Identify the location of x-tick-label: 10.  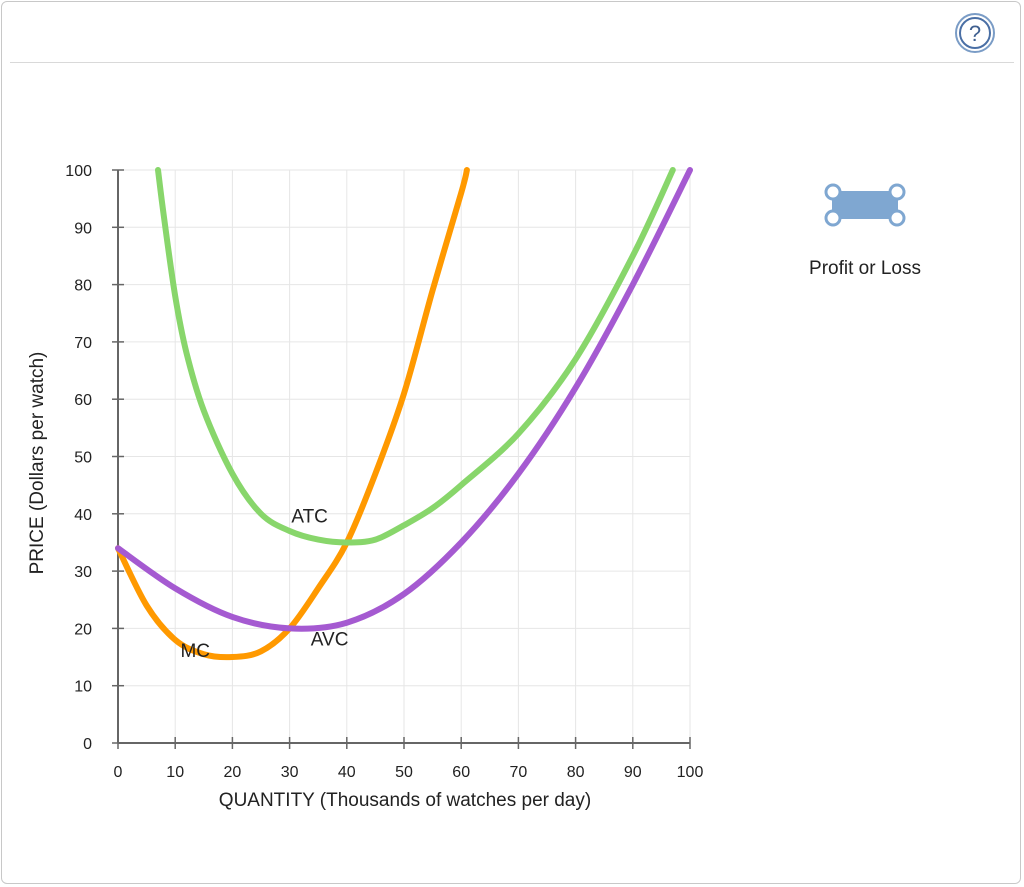
(175, 772).